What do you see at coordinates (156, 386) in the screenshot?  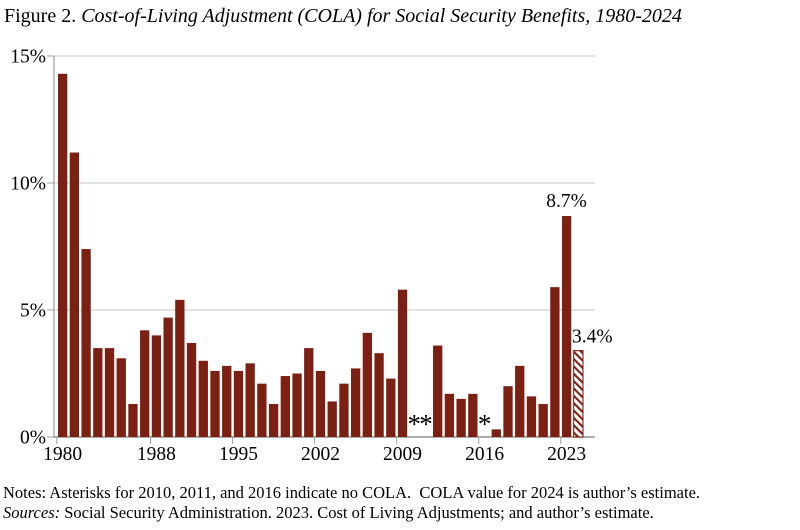 I see `bar-1988` at bounding box center [156, 386].